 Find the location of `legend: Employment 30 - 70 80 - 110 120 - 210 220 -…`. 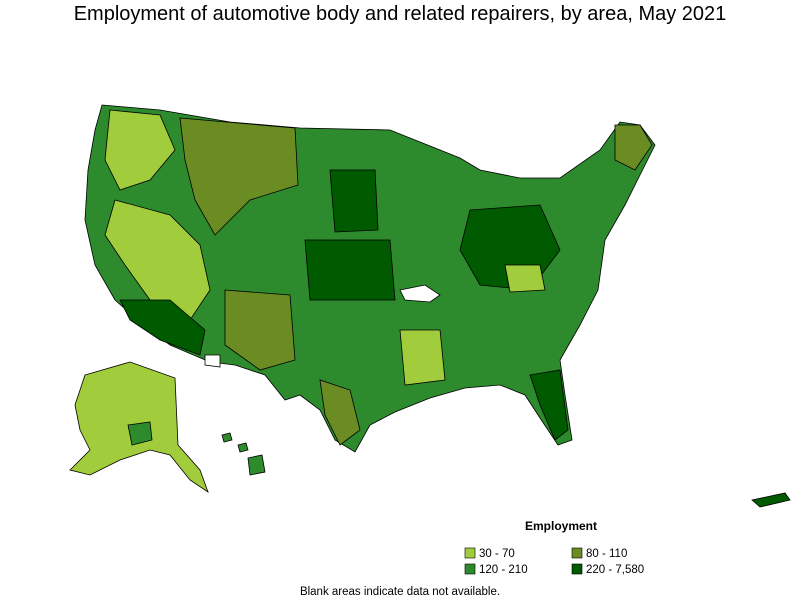

legend: Employment 30 - 70 80 - 110 120 - 210 220 -… is located at coordinates (554, 547).